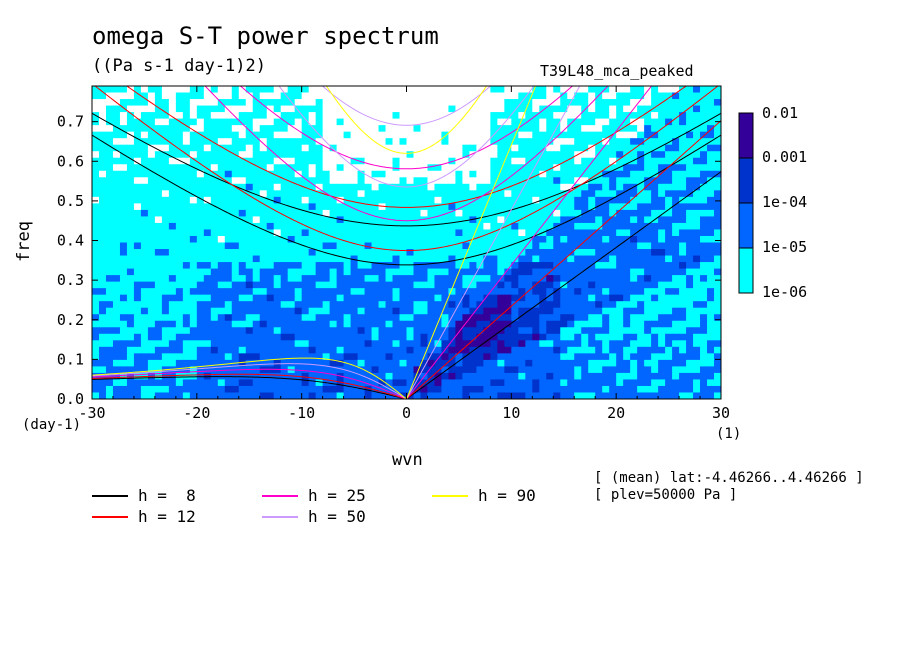 The height and width of the screenshot is (654, 904). What do you see at coordinates (406, 120) in the screenshot?
I see `dispersion-curve` at bounding box center [406, 120].